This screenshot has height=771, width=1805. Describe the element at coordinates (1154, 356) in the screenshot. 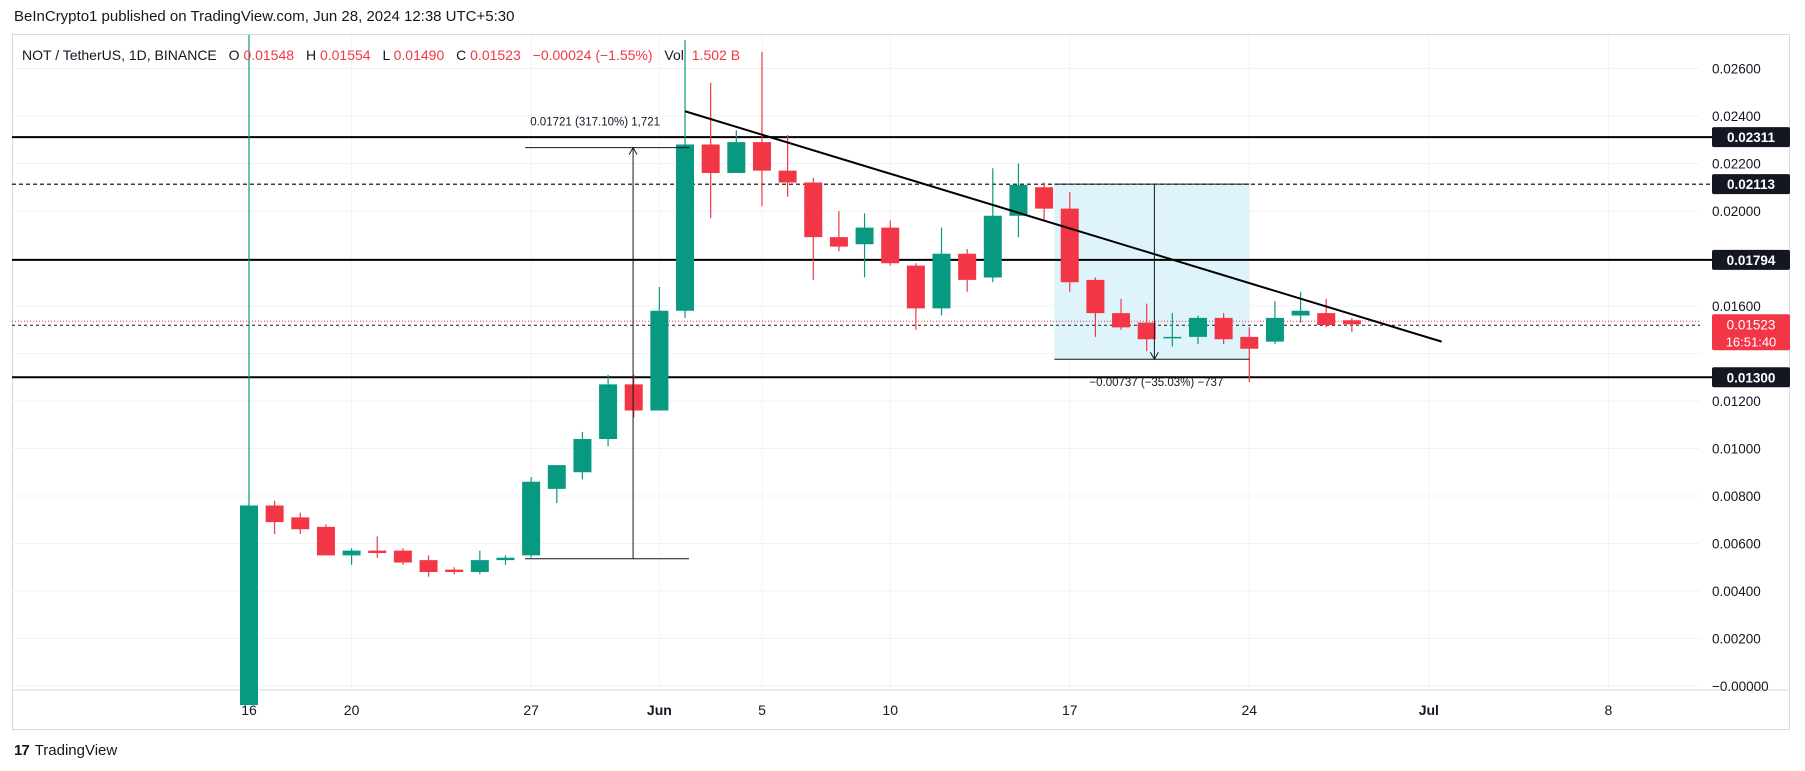

I see `arrow-down-icon` at that location.